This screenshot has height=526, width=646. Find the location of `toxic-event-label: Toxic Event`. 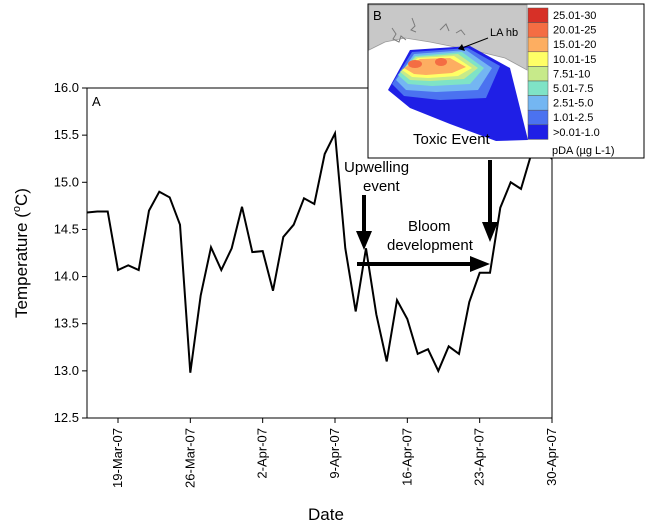

toxic-event-label: Toxic Event is located at coordinates (452, 139).